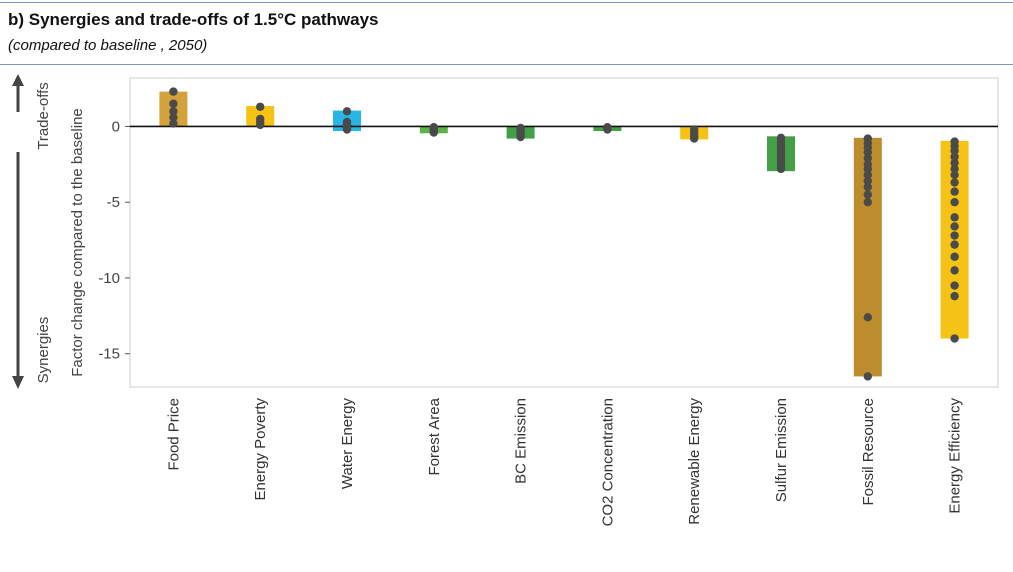  What do you see at coordinates (955, 456) in the screenshot?
I see `x-category-label: Energy Efficiency` at bounding box center [955, 456].